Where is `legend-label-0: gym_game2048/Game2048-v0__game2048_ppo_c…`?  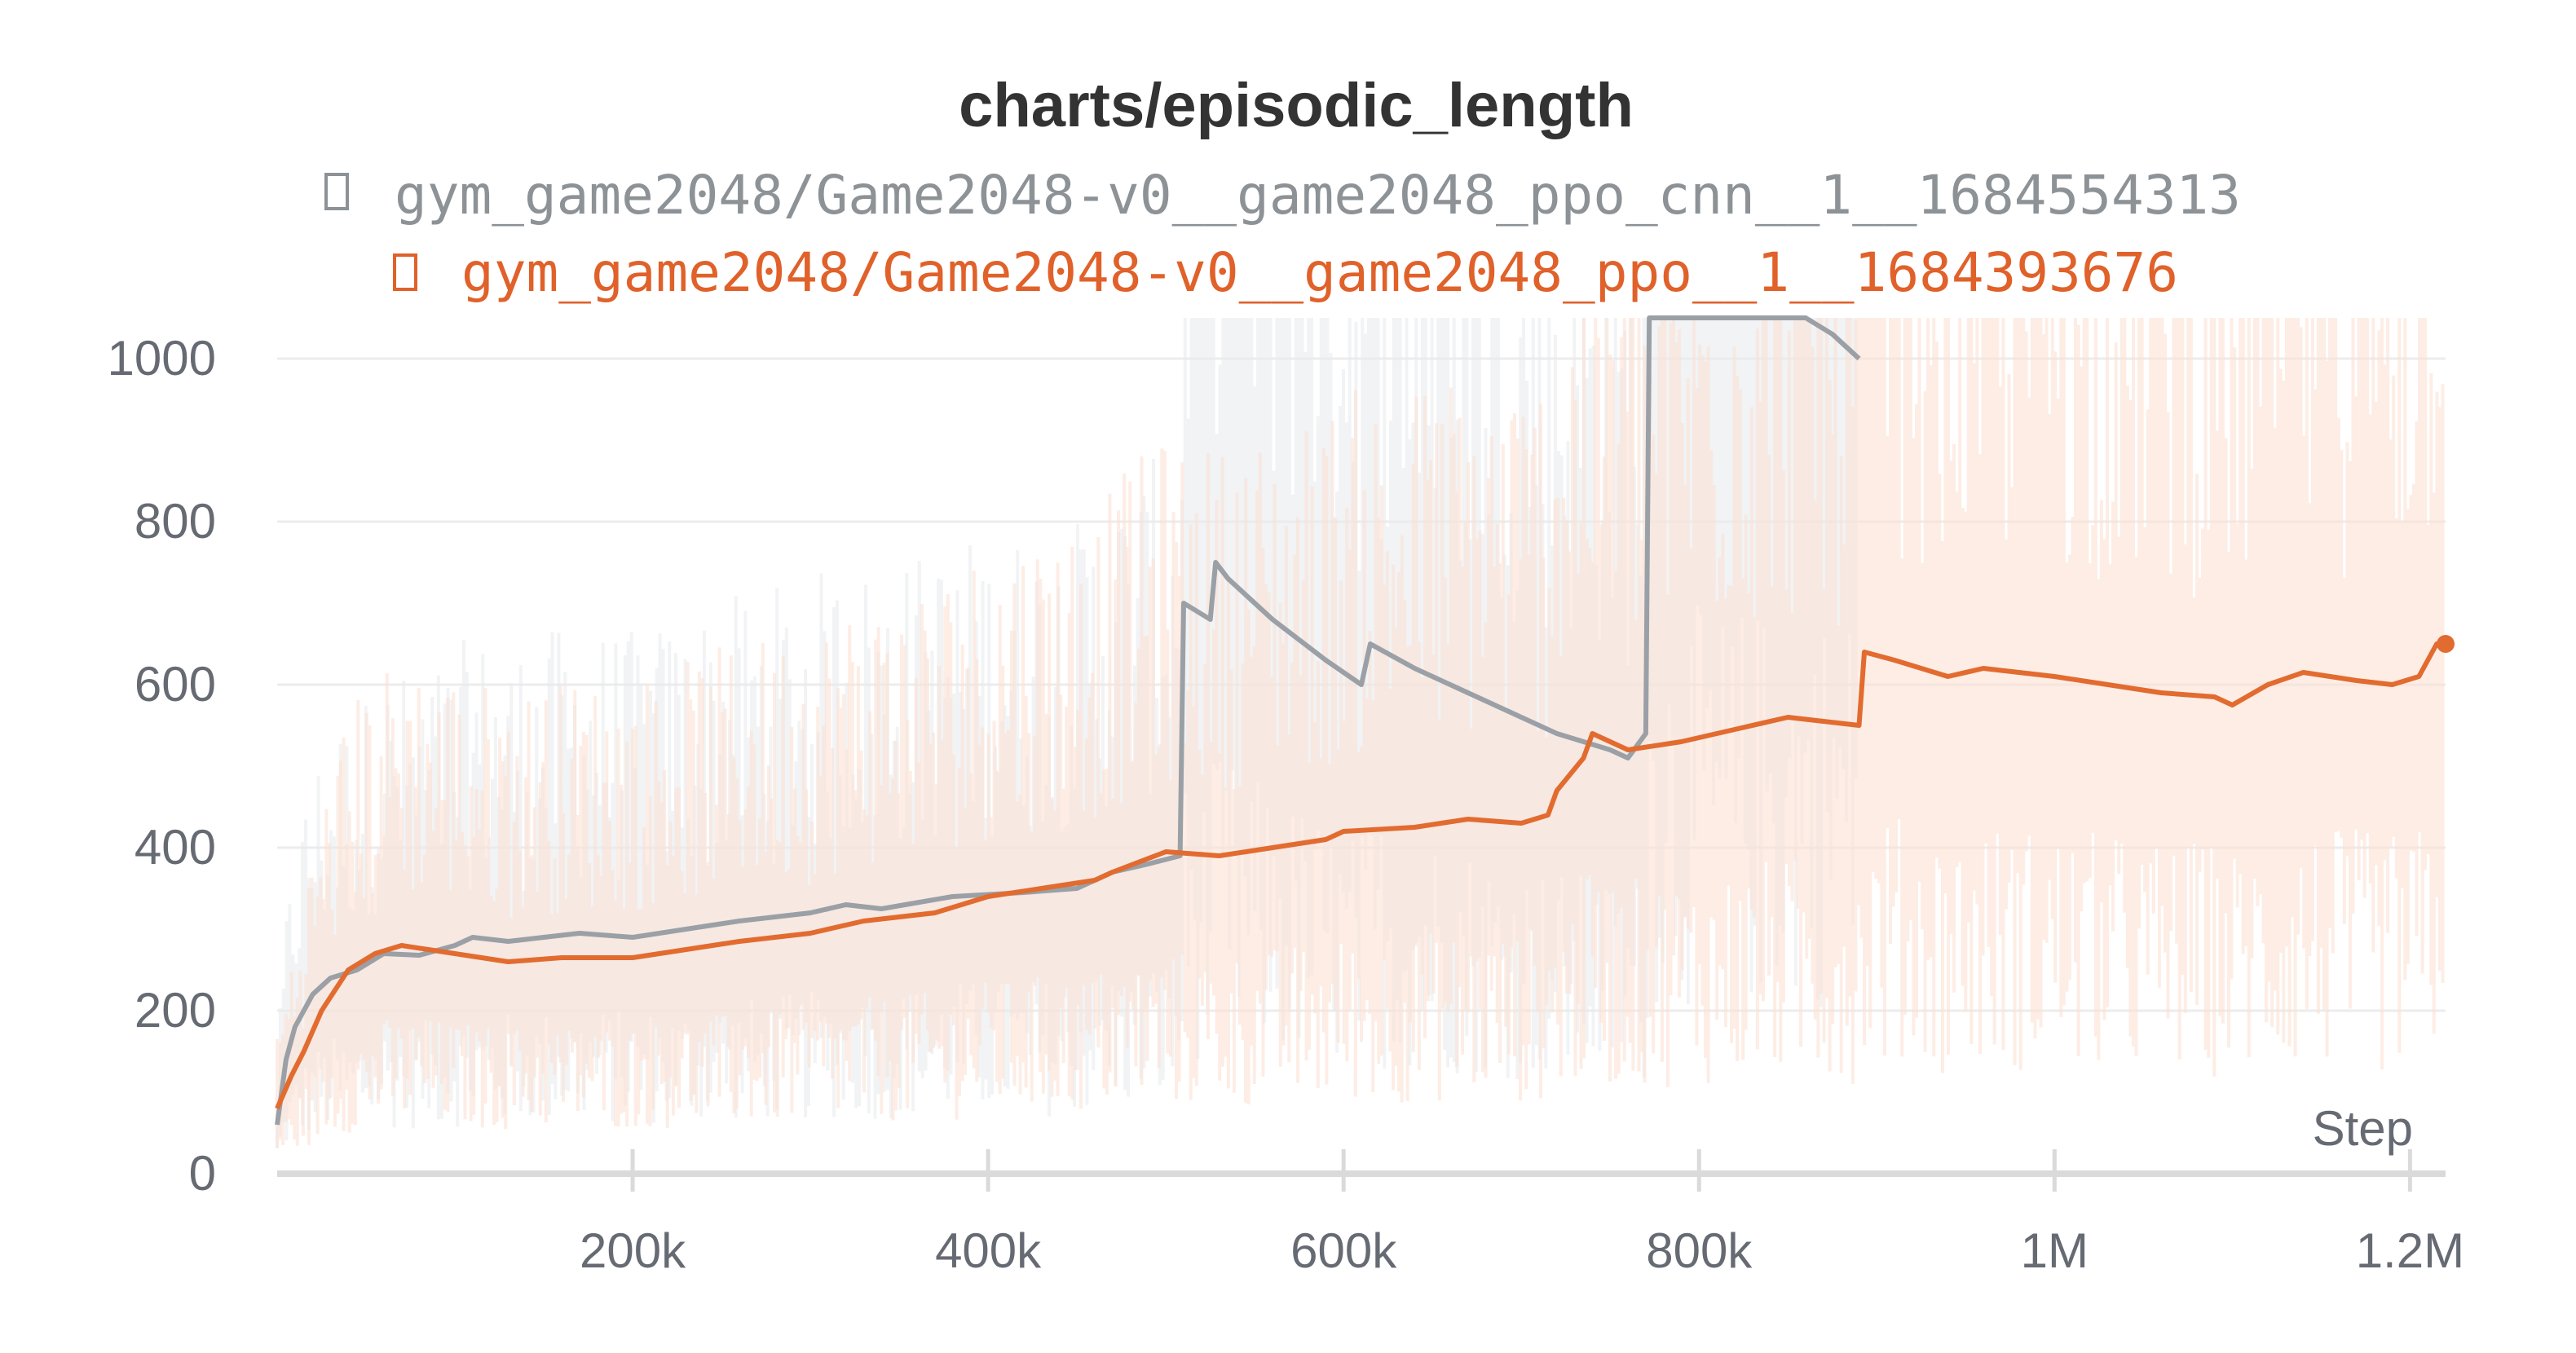
legend-label-0: gym_game2048/Game2048-v0__game2048_ppo_c… is located at coordinates (1318, 195).